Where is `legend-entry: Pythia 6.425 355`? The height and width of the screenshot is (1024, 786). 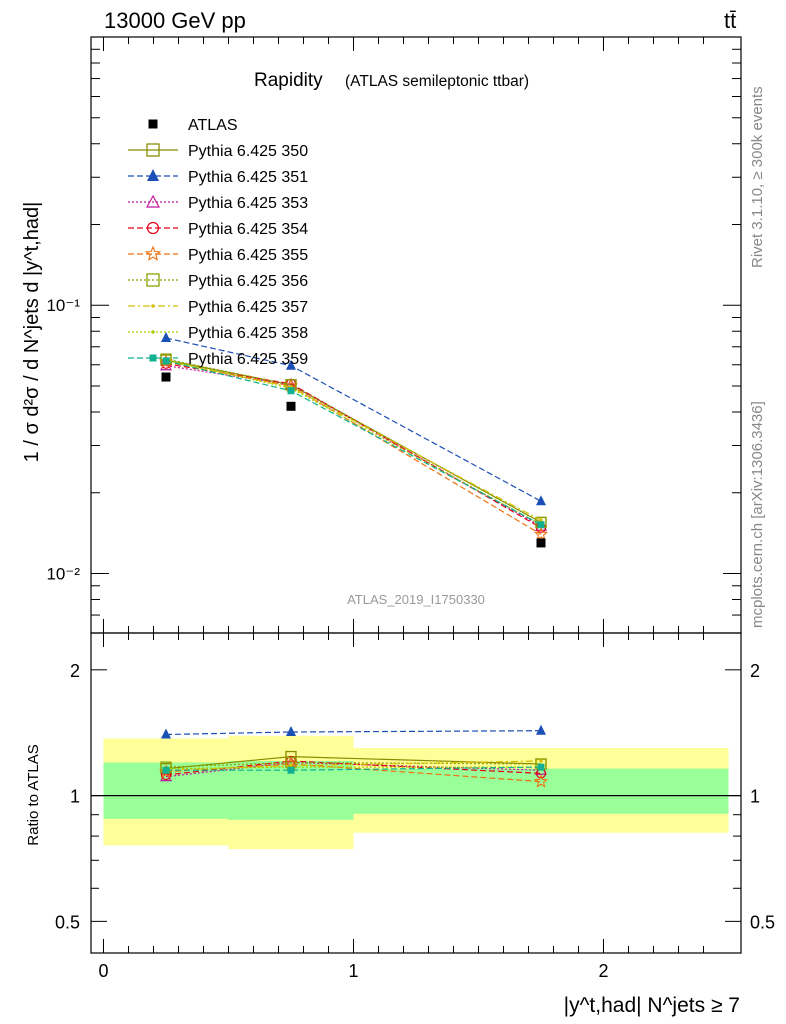 legend-entry: Pythia 6.425 355 is located at coordinates (218, 254).